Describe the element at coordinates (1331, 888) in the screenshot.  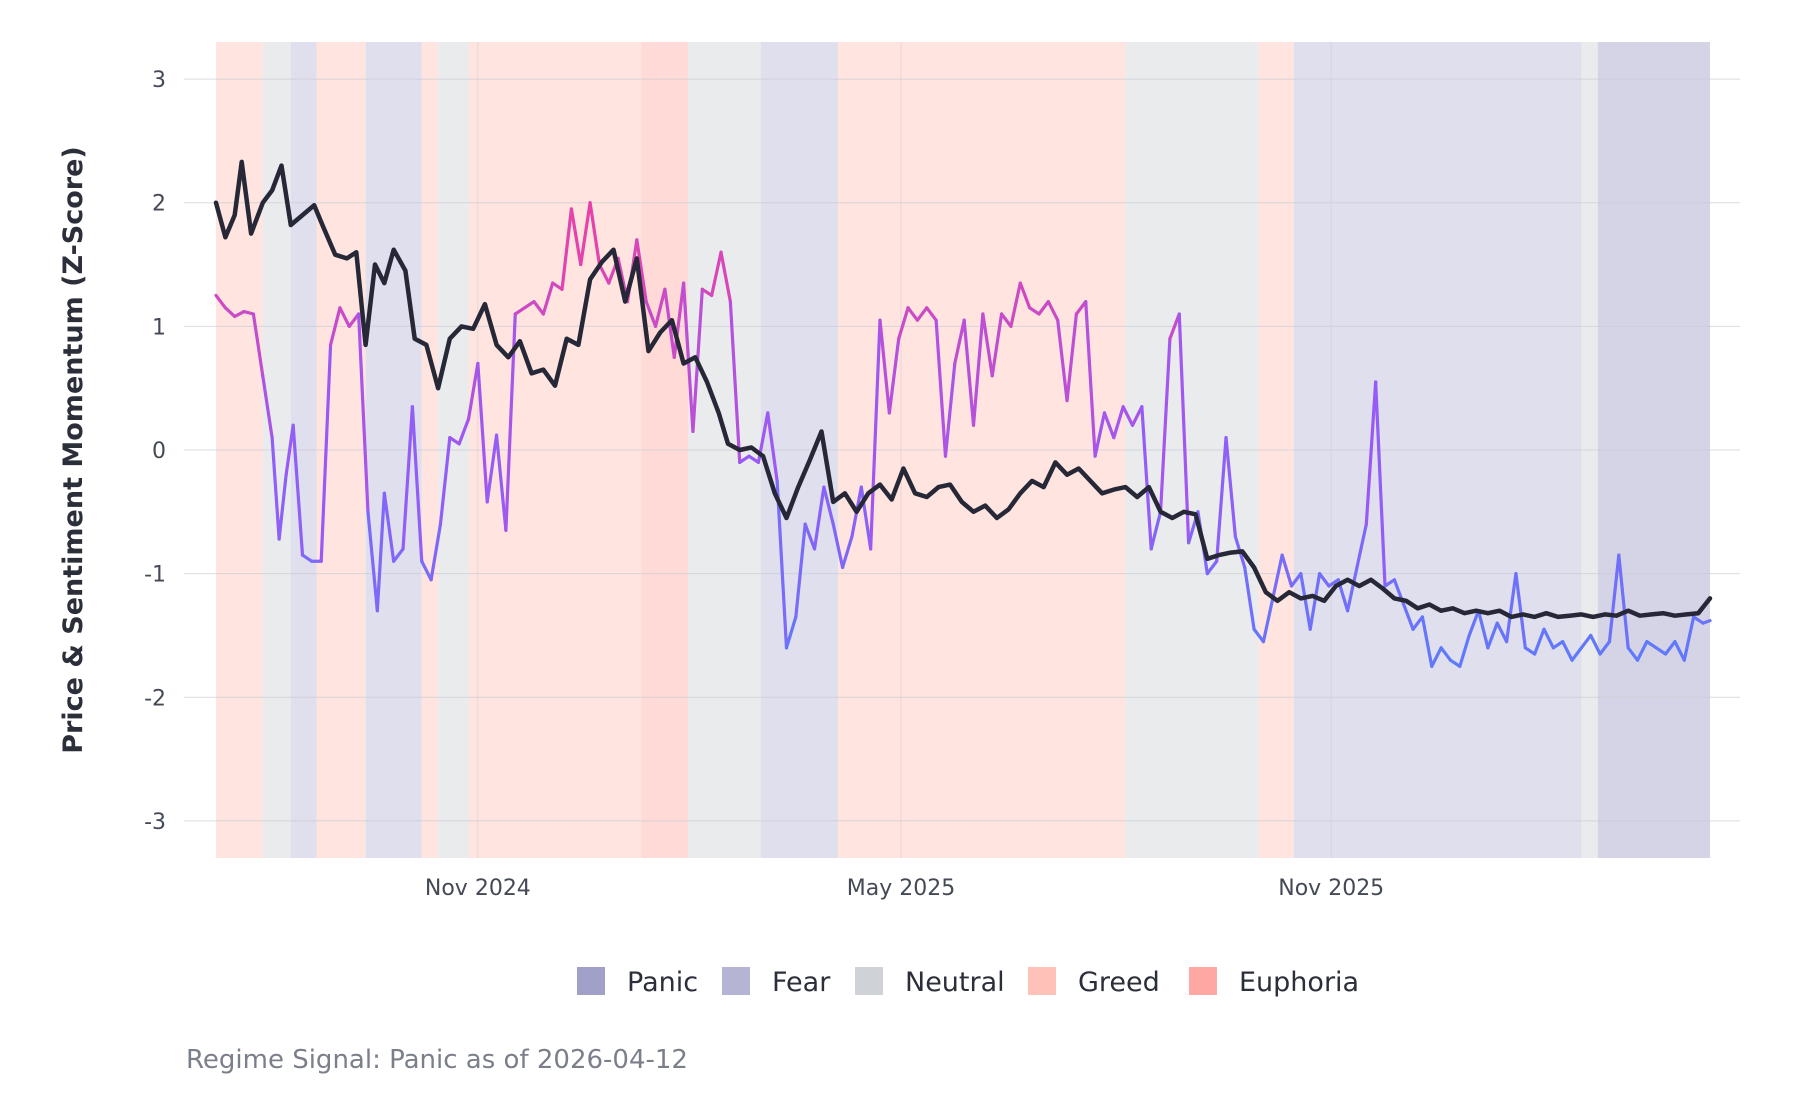
I see `x-tick-label: Nov 2025` at that location.